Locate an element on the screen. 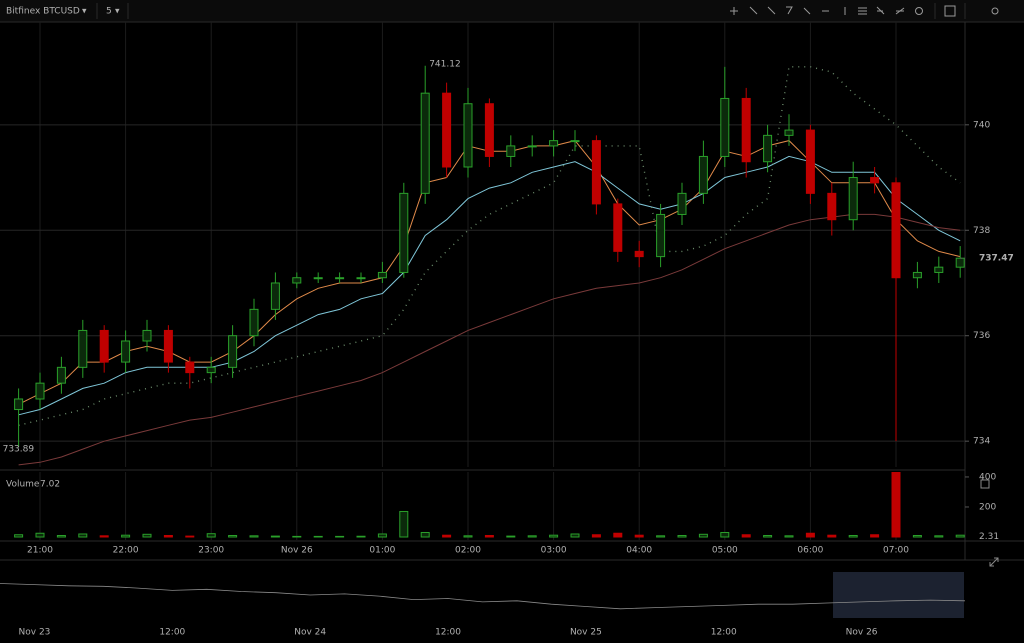 The height and width of the screenshot is (643, 1024). symbol: Bitfinex BTCUSD is located at coordinates (43, 12).